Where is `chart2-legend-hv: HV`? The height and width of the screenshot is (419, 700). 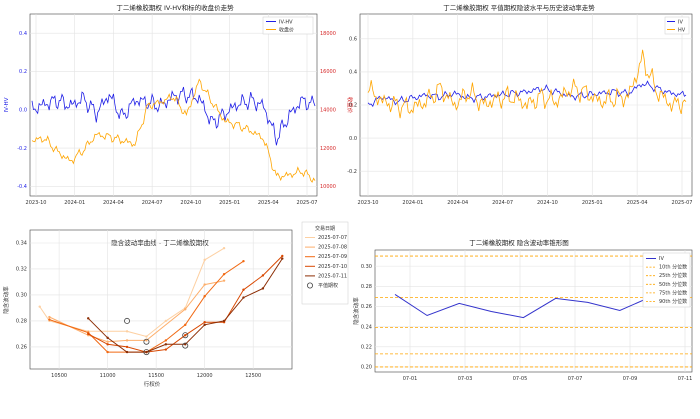 chart2-legend-hv: HV is located at coordinates (682, 31).